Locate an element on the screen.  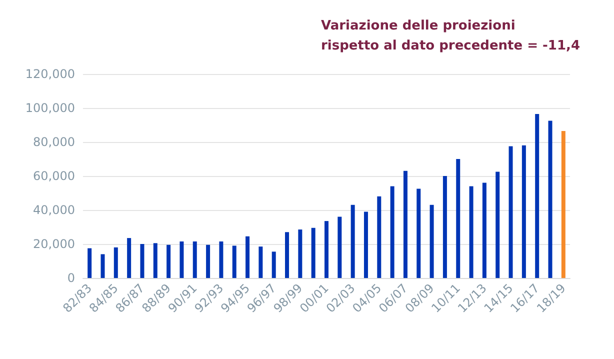
y-tick-label: 20,000 is located at coordinates (54, 244).